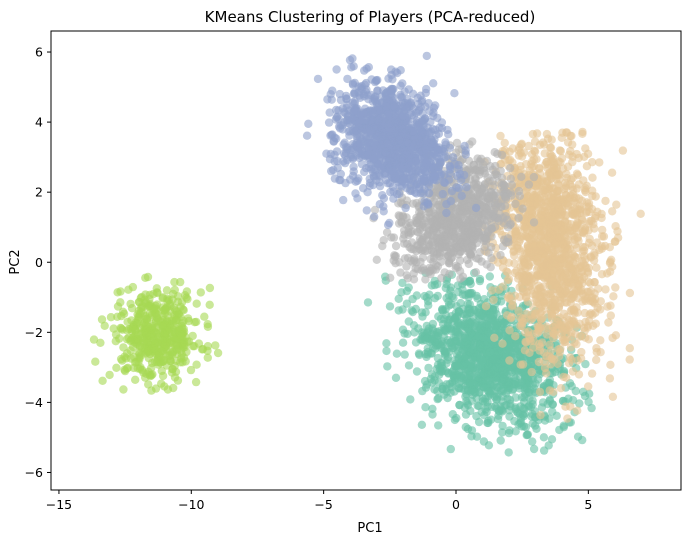 This screenshot has width=689, height=545. What do you see at coordinates (34, 472) in the screenshot?
I see `y-tick-label: −6` at bounding box center [34, 472].